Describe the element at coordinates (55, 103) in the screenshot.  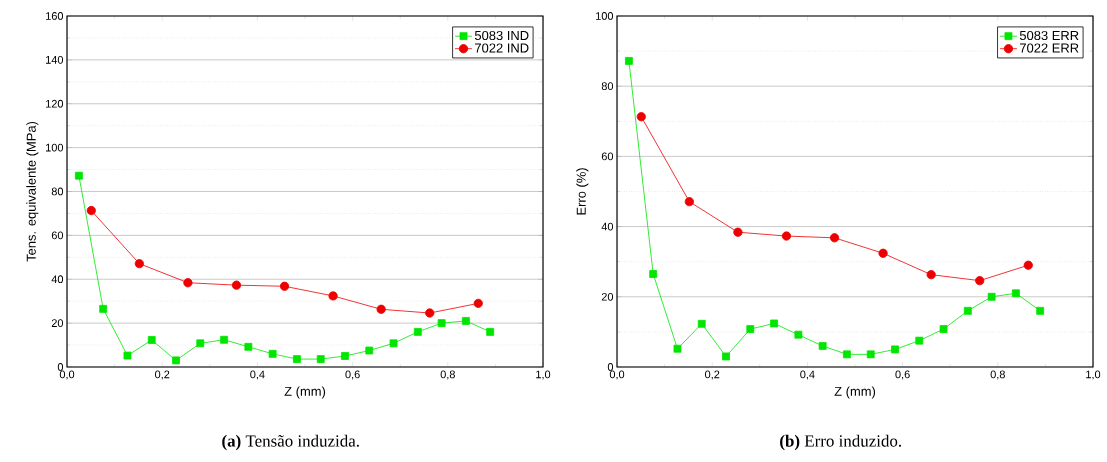
I see `y-tick-label: 120` at that location.